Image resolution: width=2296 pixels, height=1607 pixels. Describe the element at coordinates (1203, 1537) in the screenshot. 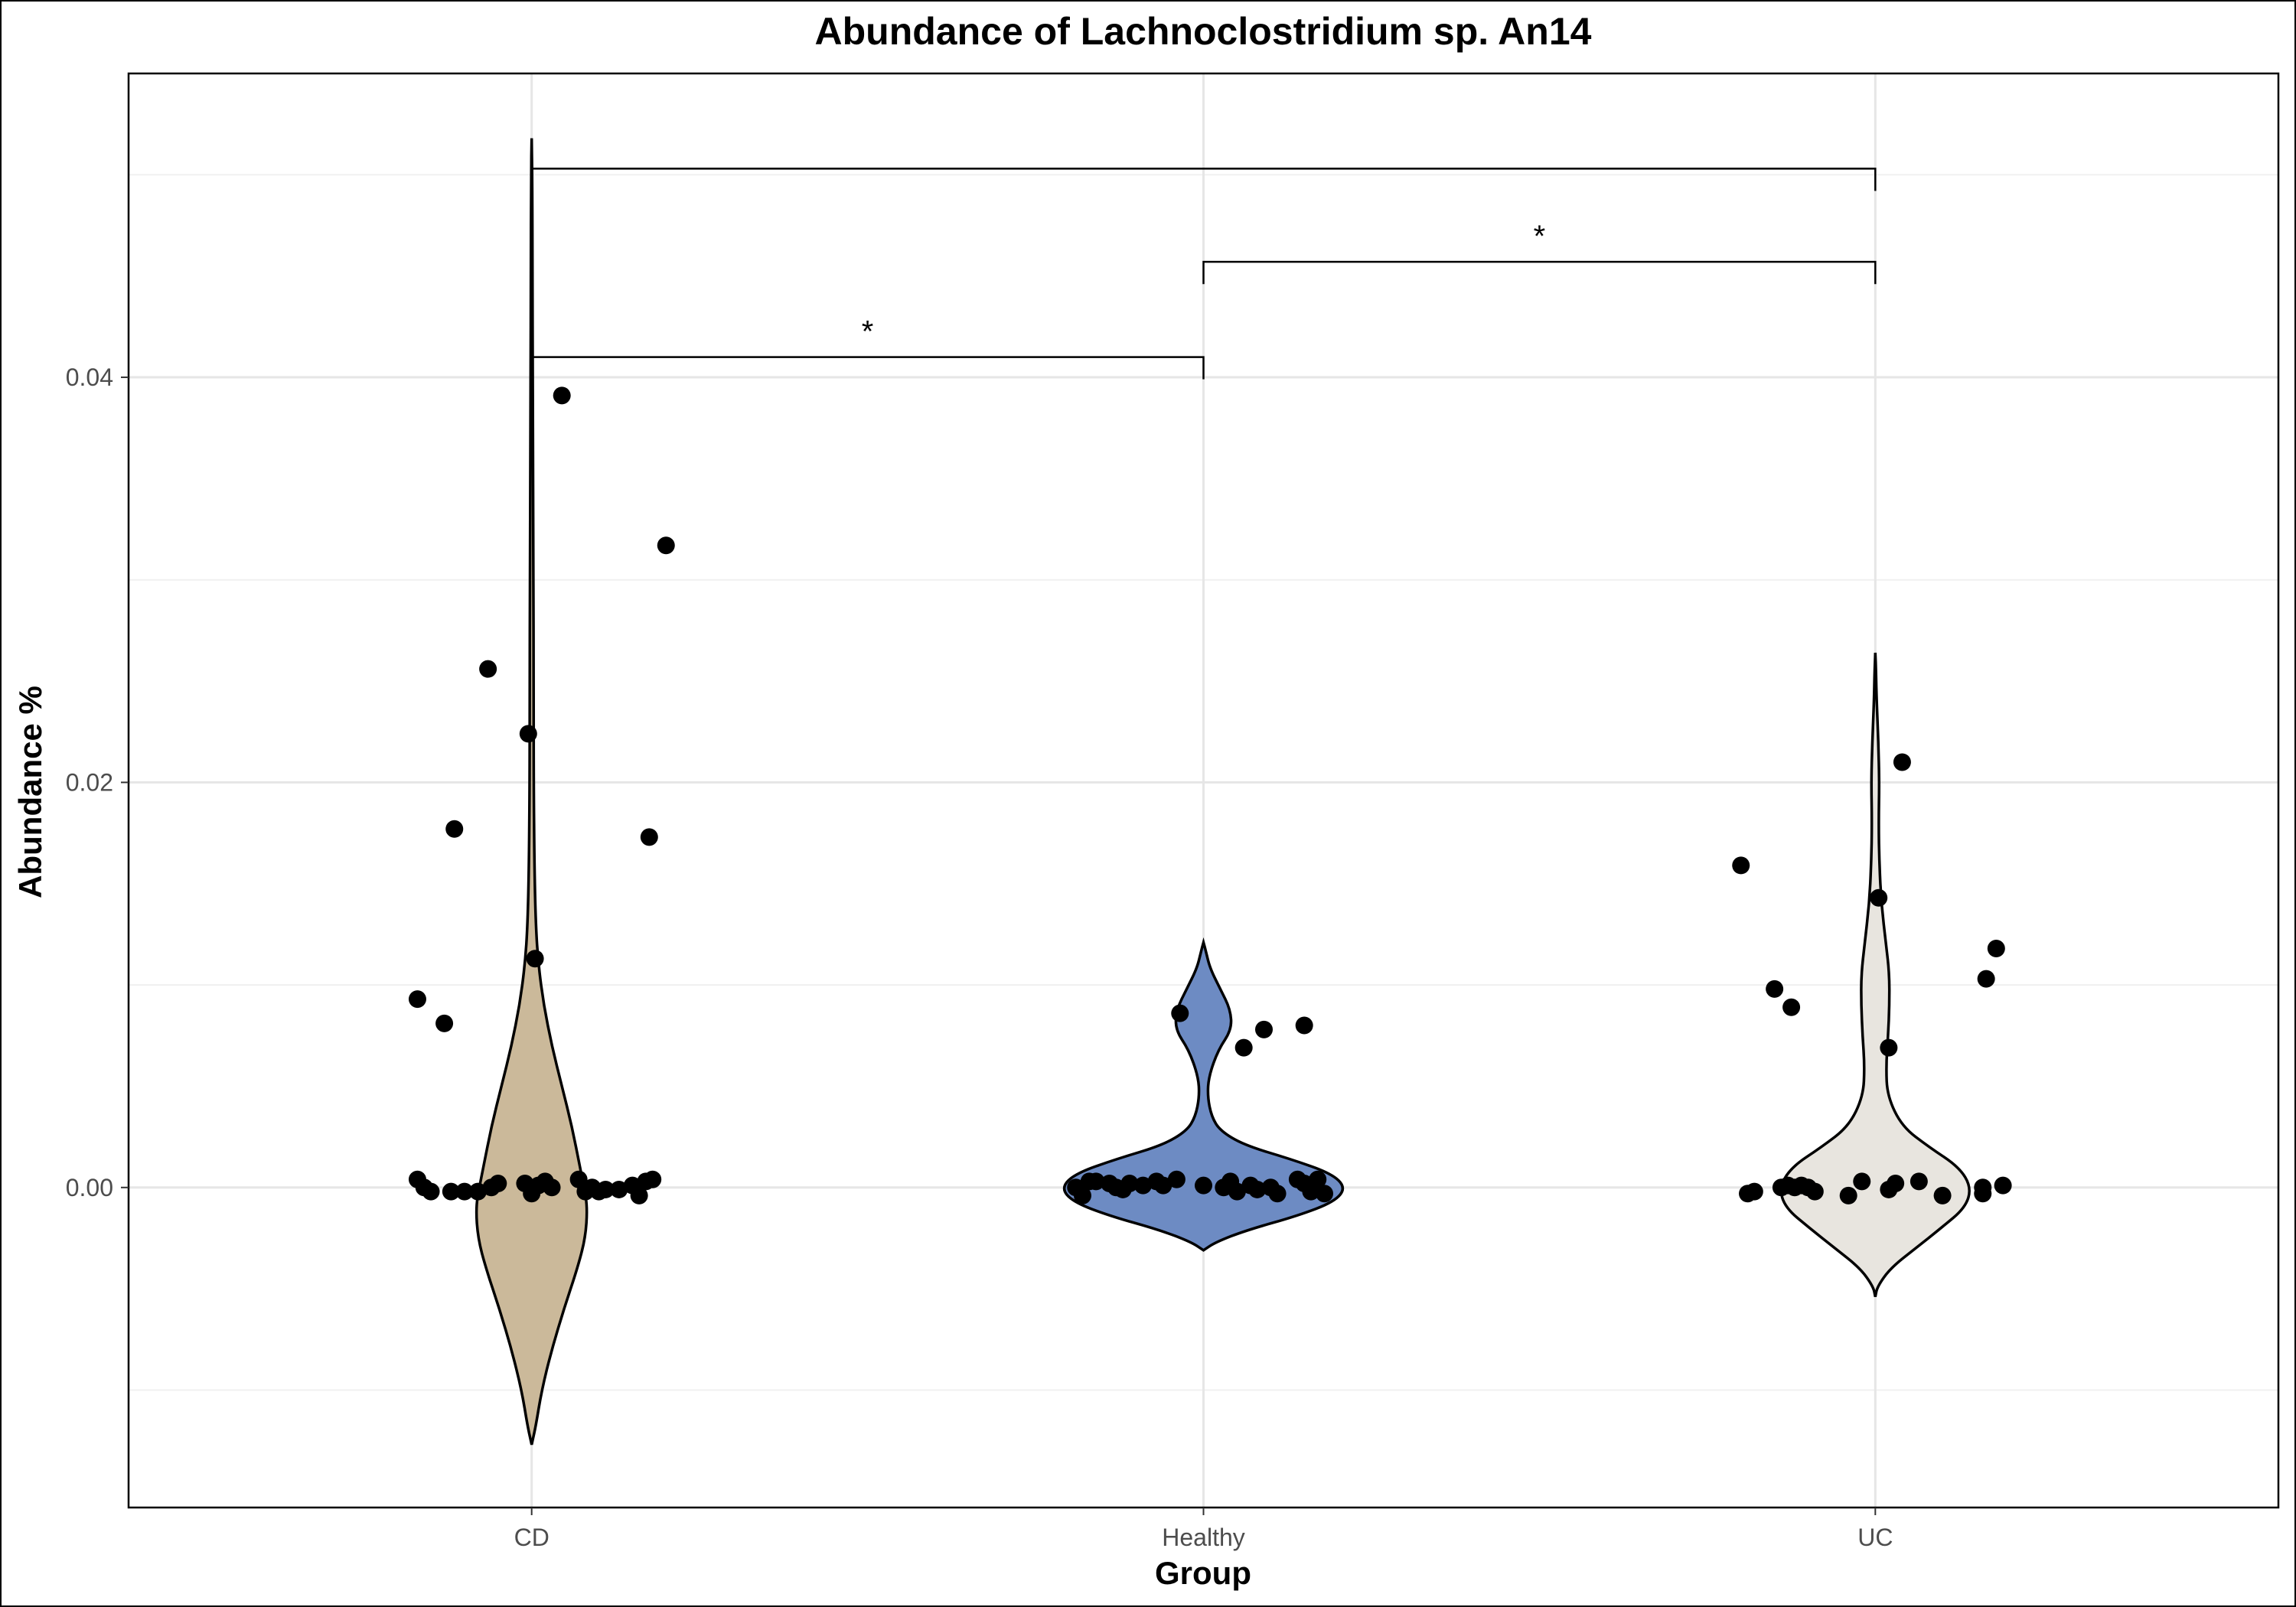

I see `x-tick-label: Healthy` at that location.